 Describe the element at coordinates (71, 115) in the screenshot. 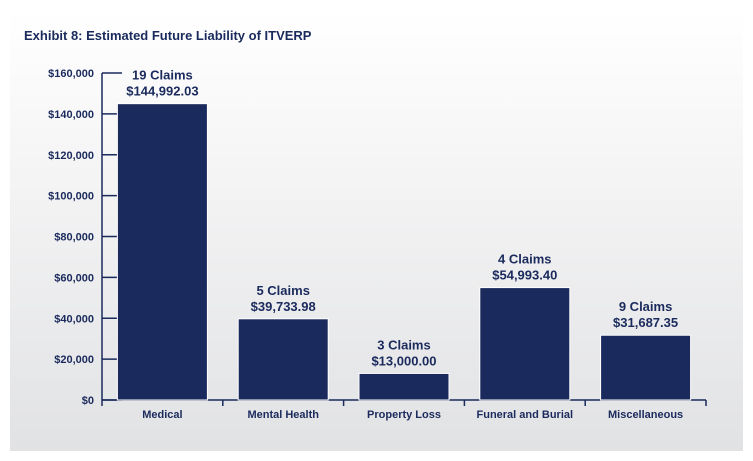

I see `y-tick-label: $140,000` at that location.